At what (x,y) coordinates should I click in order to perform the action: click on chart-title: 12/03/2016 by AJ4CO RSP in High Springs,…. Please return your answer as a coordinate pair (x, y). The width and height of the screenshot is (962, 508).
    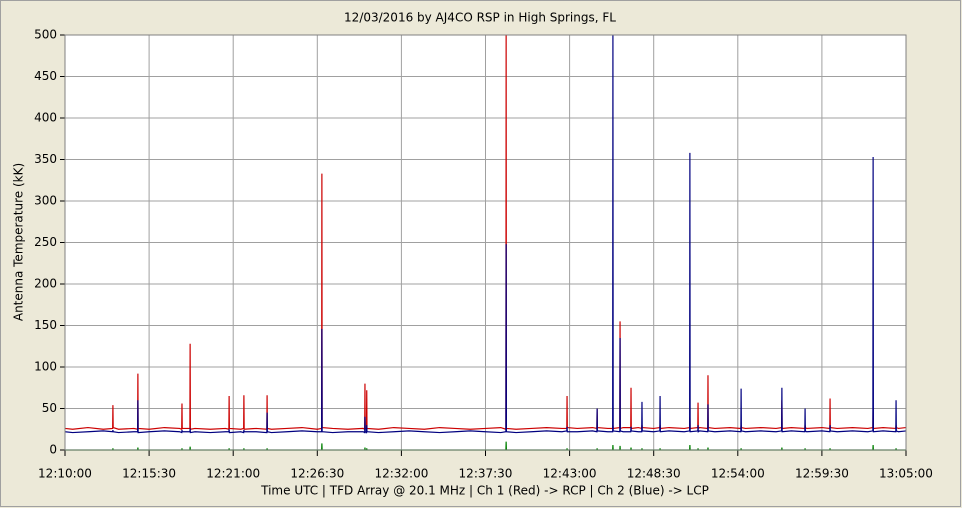
    Looking at the image, I should click on (480, 18).